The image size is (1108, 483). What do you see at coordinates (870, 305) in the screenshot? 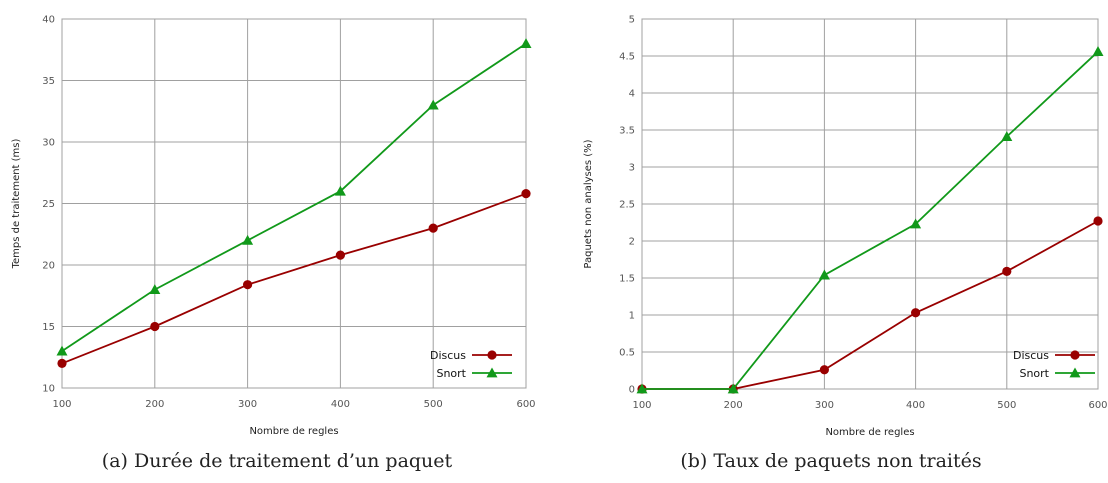
I see `series-line-discus` at bounding box center [870, 305].